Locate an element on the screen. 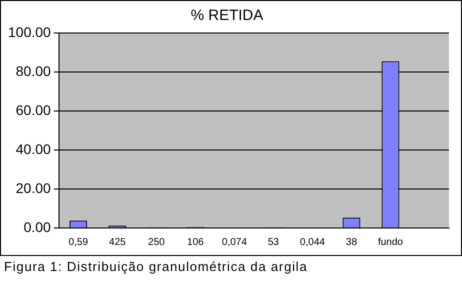 Image resolution: width=462 pixels, height=281 pixels. x-tick-label: fundo is located at coordinates (391, 242).